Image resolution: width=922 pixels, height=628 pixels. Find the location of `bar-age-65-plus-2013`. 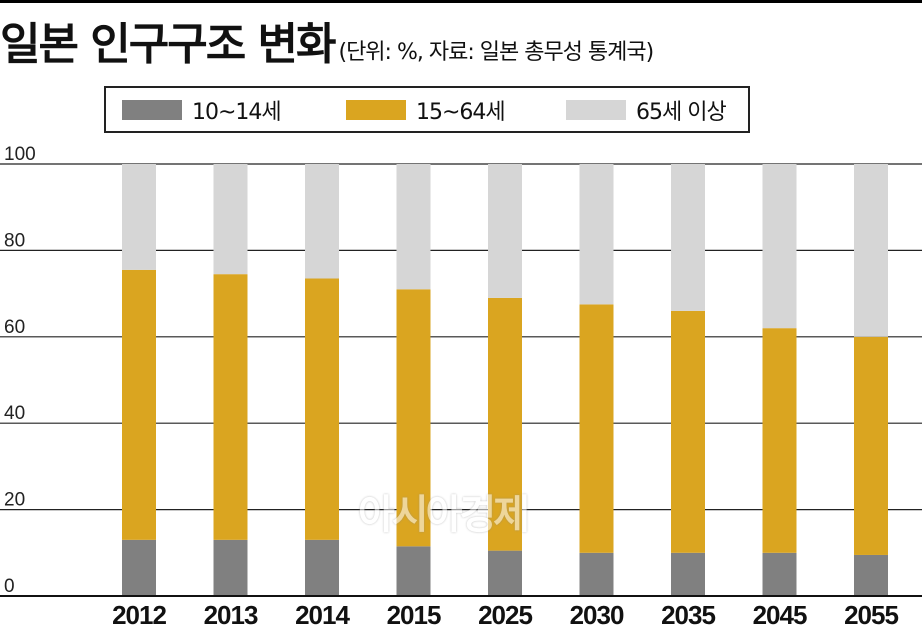

bar-age-65-plus-2013 is located at coordinates (230, 219).